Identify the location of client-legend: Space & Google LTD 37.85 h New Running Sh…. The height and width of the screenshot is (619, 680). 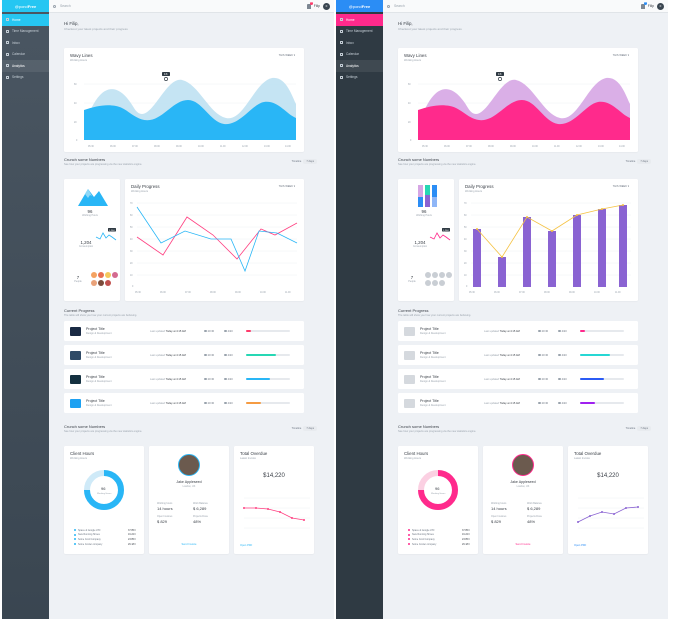
(105, 537).